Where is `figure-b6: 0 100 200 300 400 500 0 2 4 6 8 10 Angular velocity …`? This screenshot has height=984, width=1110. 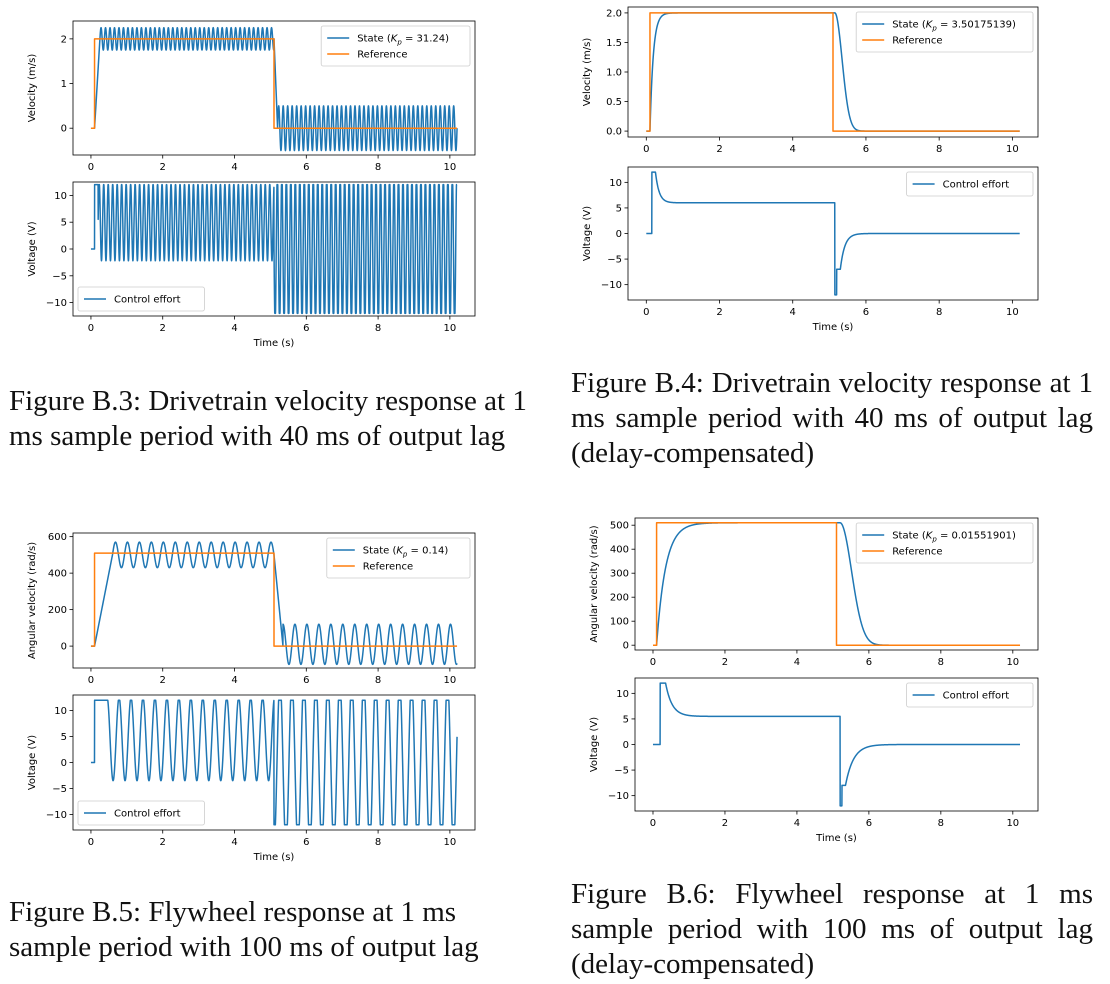 figure-b6: 0 100 200 300 400 500 0 2 4 6 8 10 Angular velocity … is located at coordinates (820, 679).